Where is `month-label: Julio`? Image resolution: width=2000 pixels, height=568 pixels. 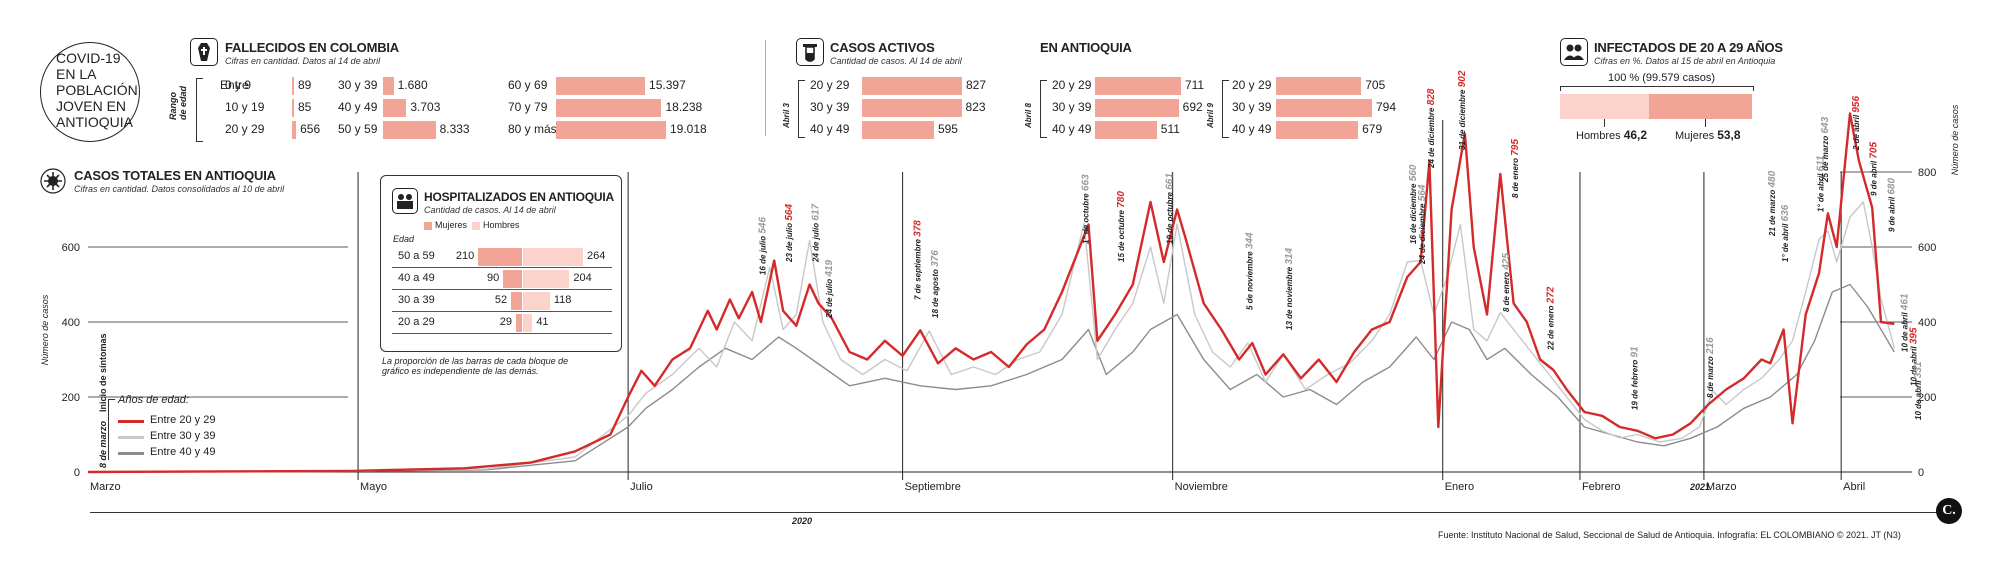
month-label: Julio is located at coordinates (641, 487).